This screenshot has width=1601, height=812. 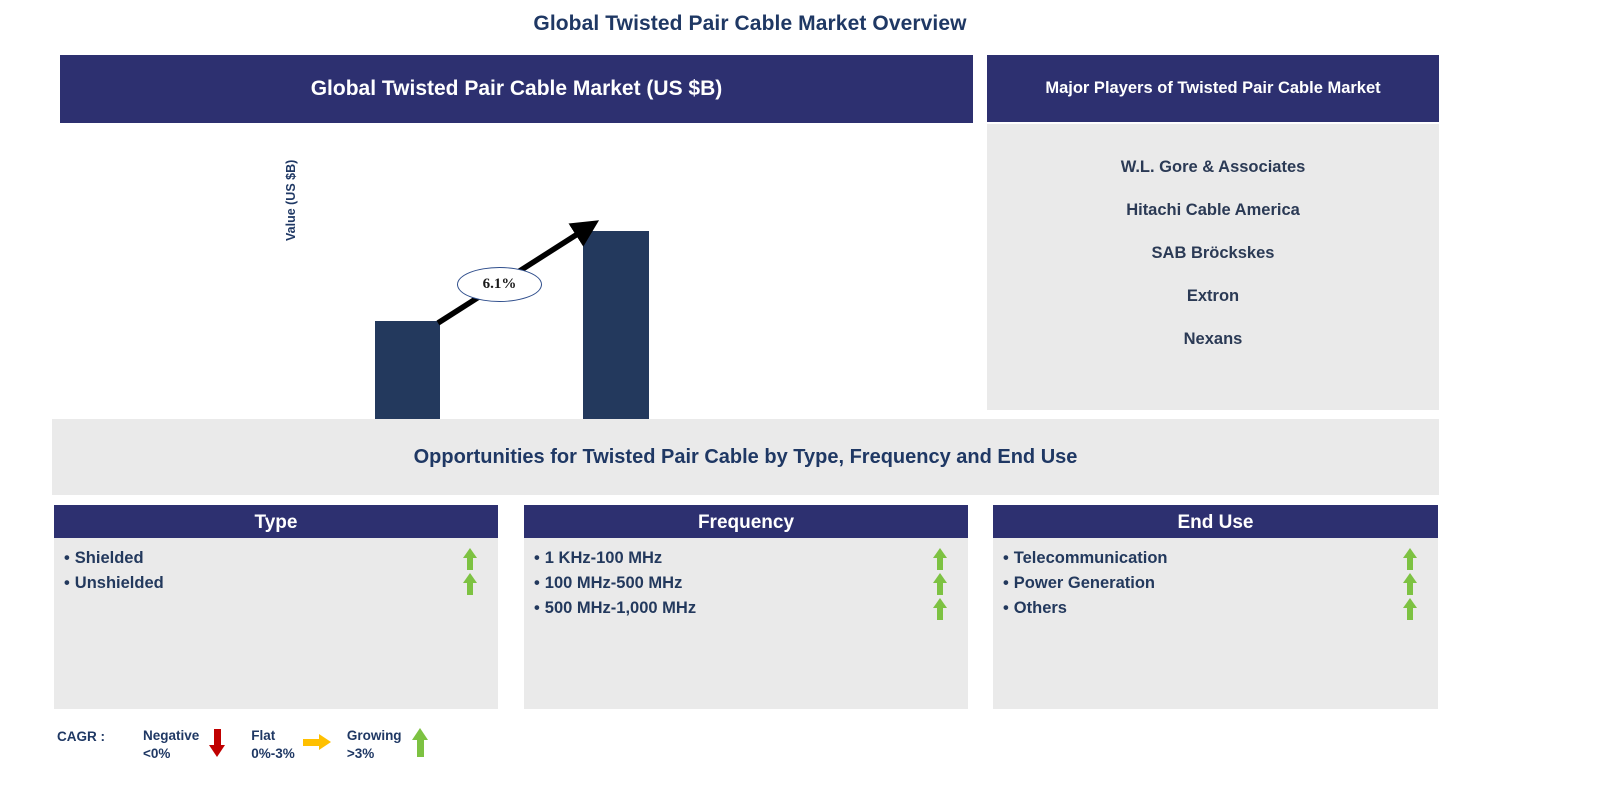 What do you see at coordinates (1213, 339) in the screenshot?
I see `list-item: Nexans` at bounding box center [1213, 339].